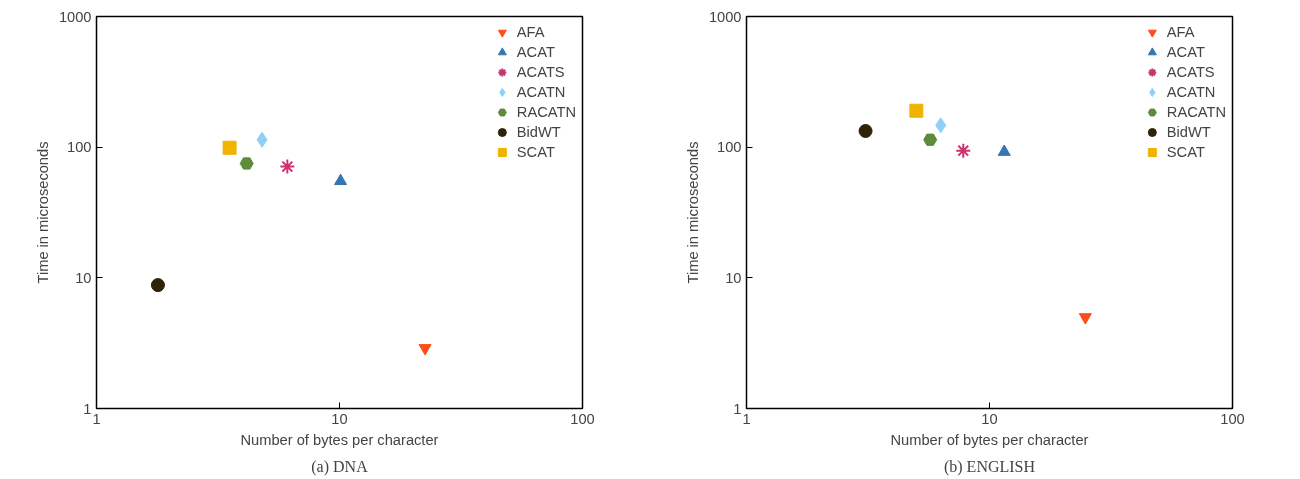 This screenshot has height=479, width=1300. What do you see at coordinates (340, 466) in the screenshot?
I see `text: (a) DNA` at bounding box center [340, 466].